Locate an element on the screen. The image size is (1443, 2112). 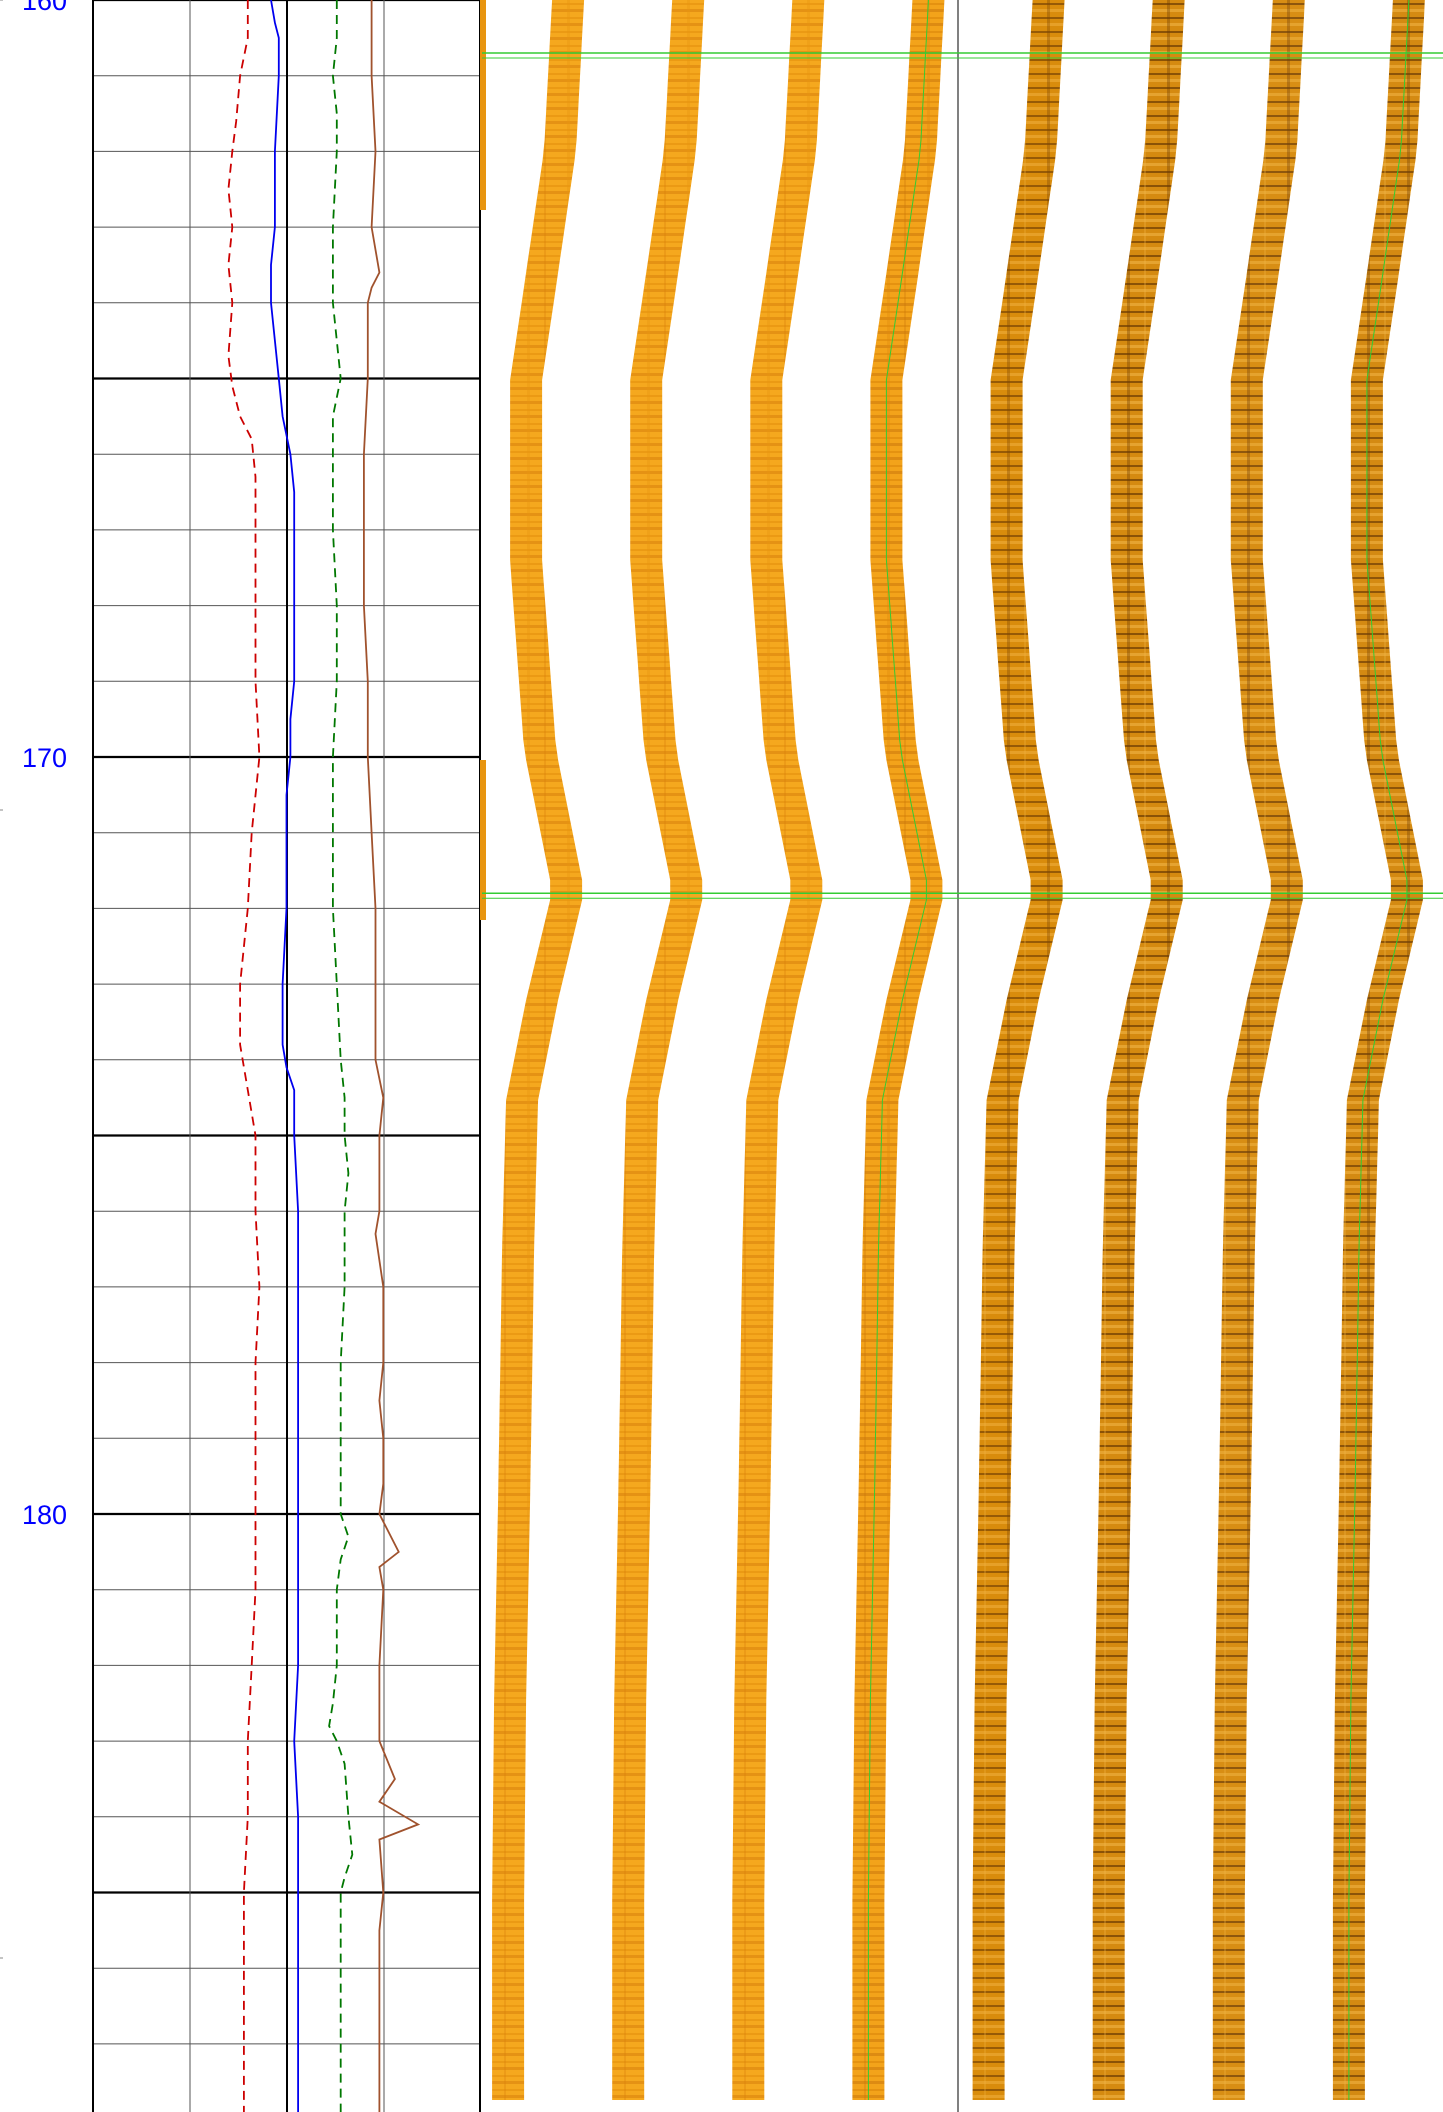
depth-tick-label-170: 170 is located at coordinates (44, 758).